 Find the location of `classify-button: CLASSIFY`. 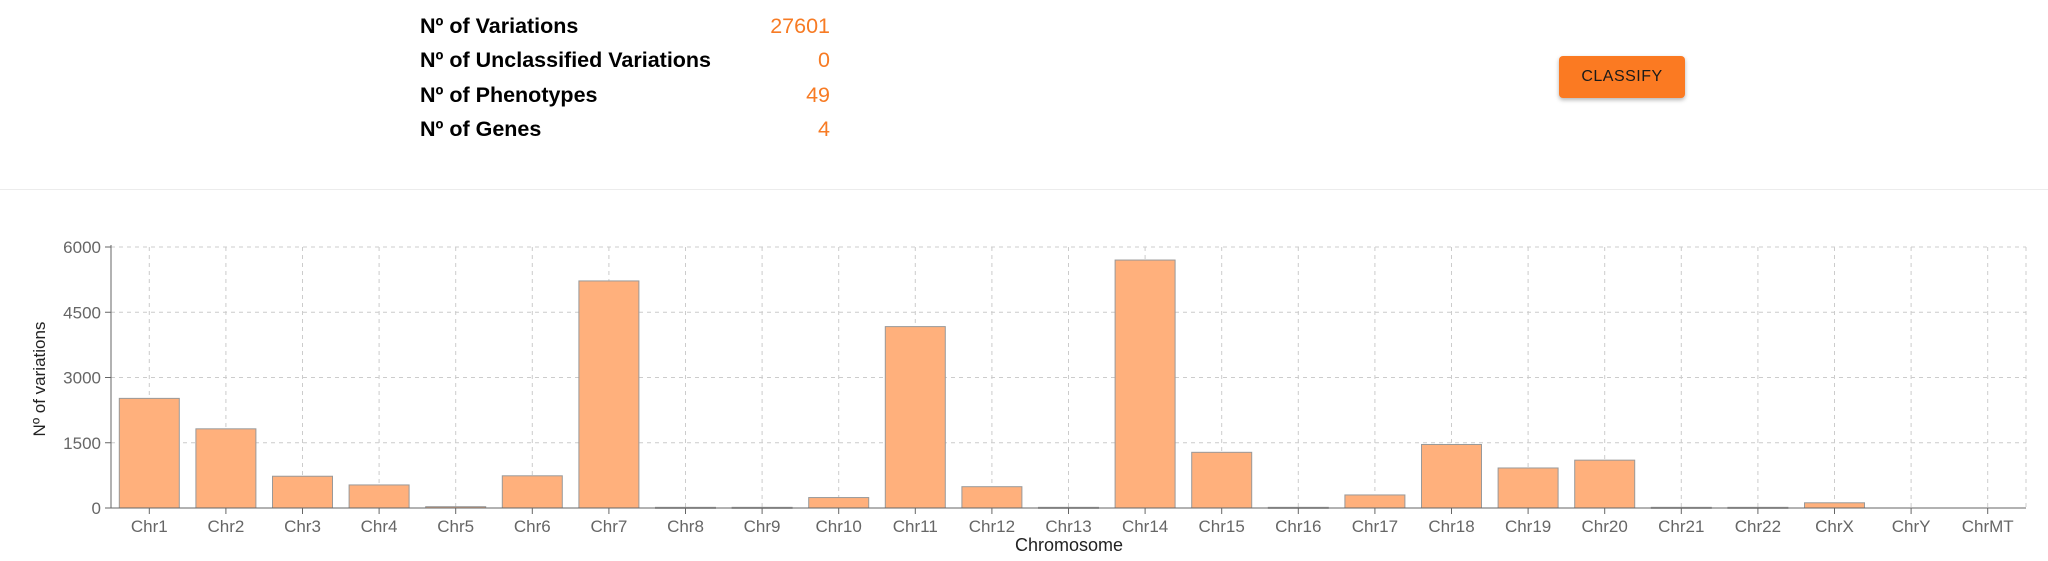

classify-button: CLASSIFY is located at coordinates (1622, 77).